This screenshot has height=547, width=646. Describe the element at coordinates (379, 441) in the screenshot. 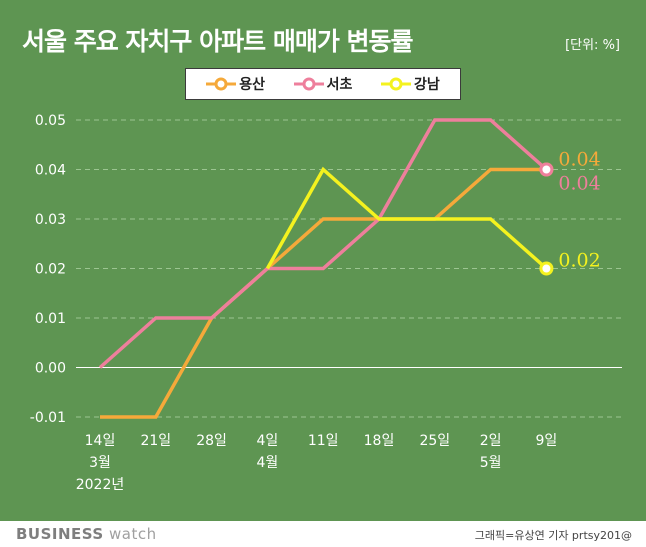

I see `x-tick-label: 18일` at that location.